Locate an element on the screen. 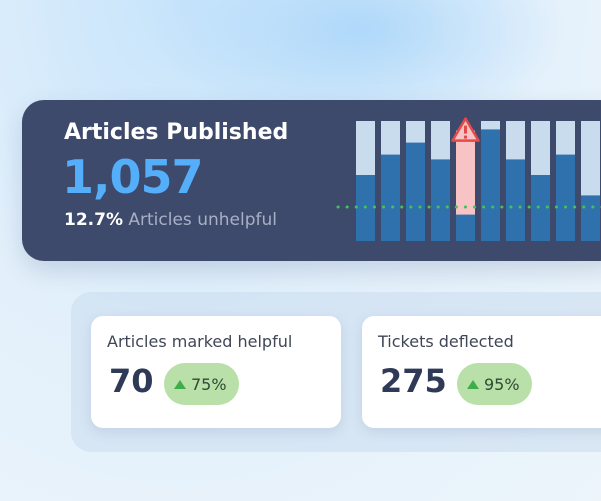  card-title: Articles Published is located at coordinates (176, 132).